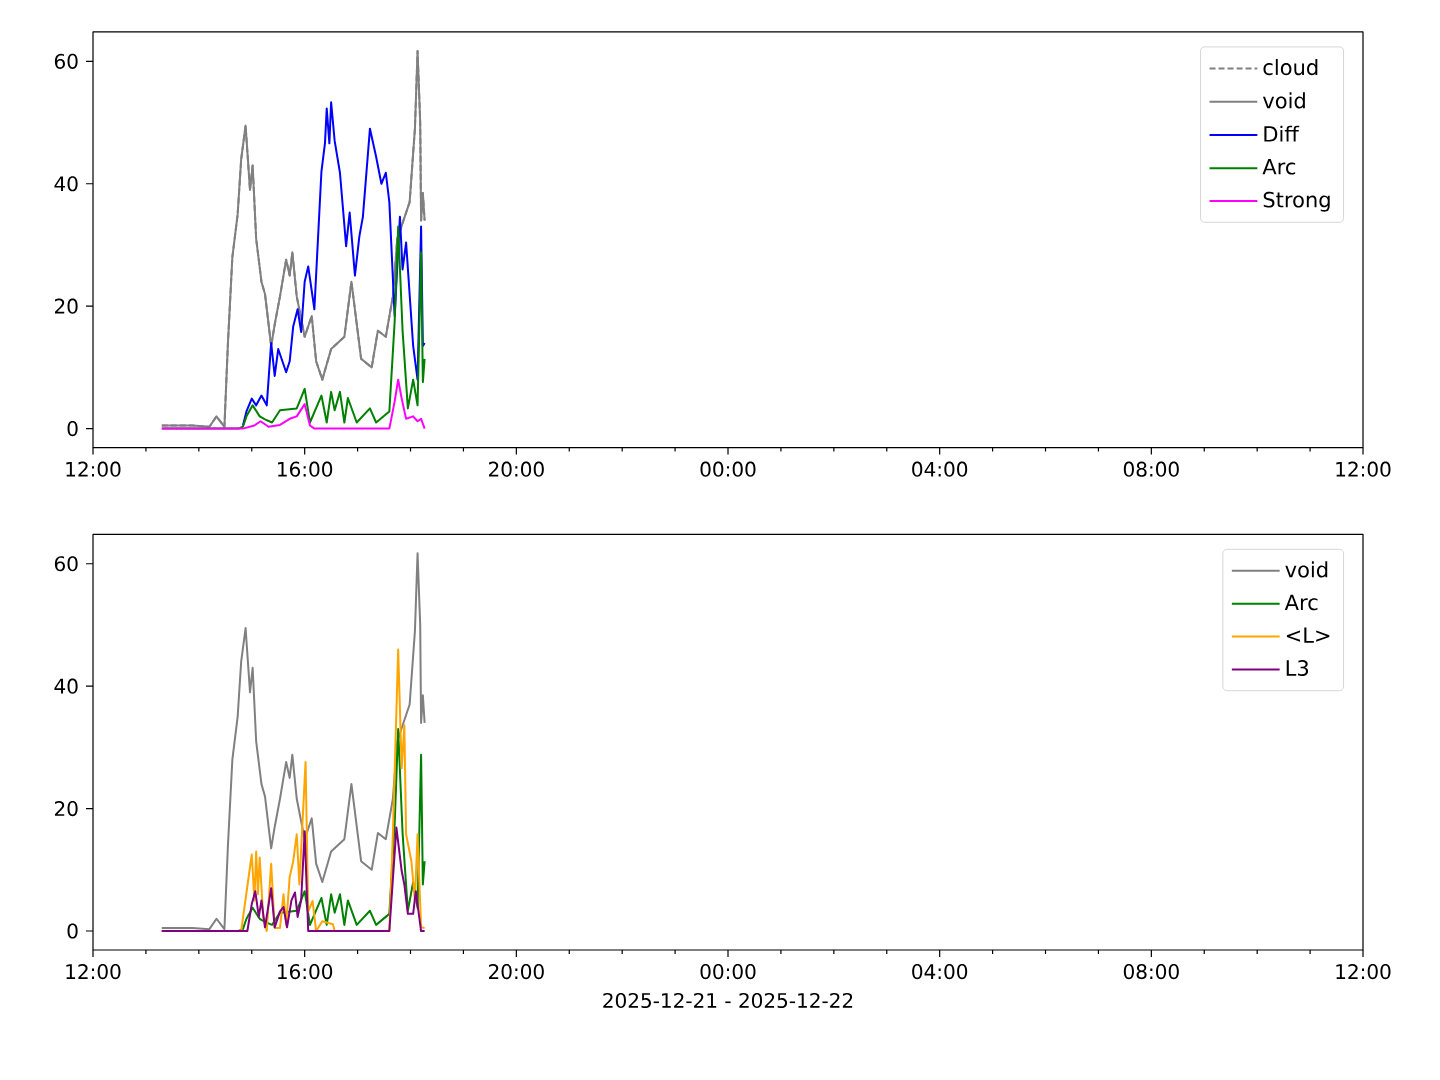 This screenshot has width=1440, height=1080. Describe the element at coordinates (1296, 201) in the screenshot. I see `legend-label: Strong` at that location.